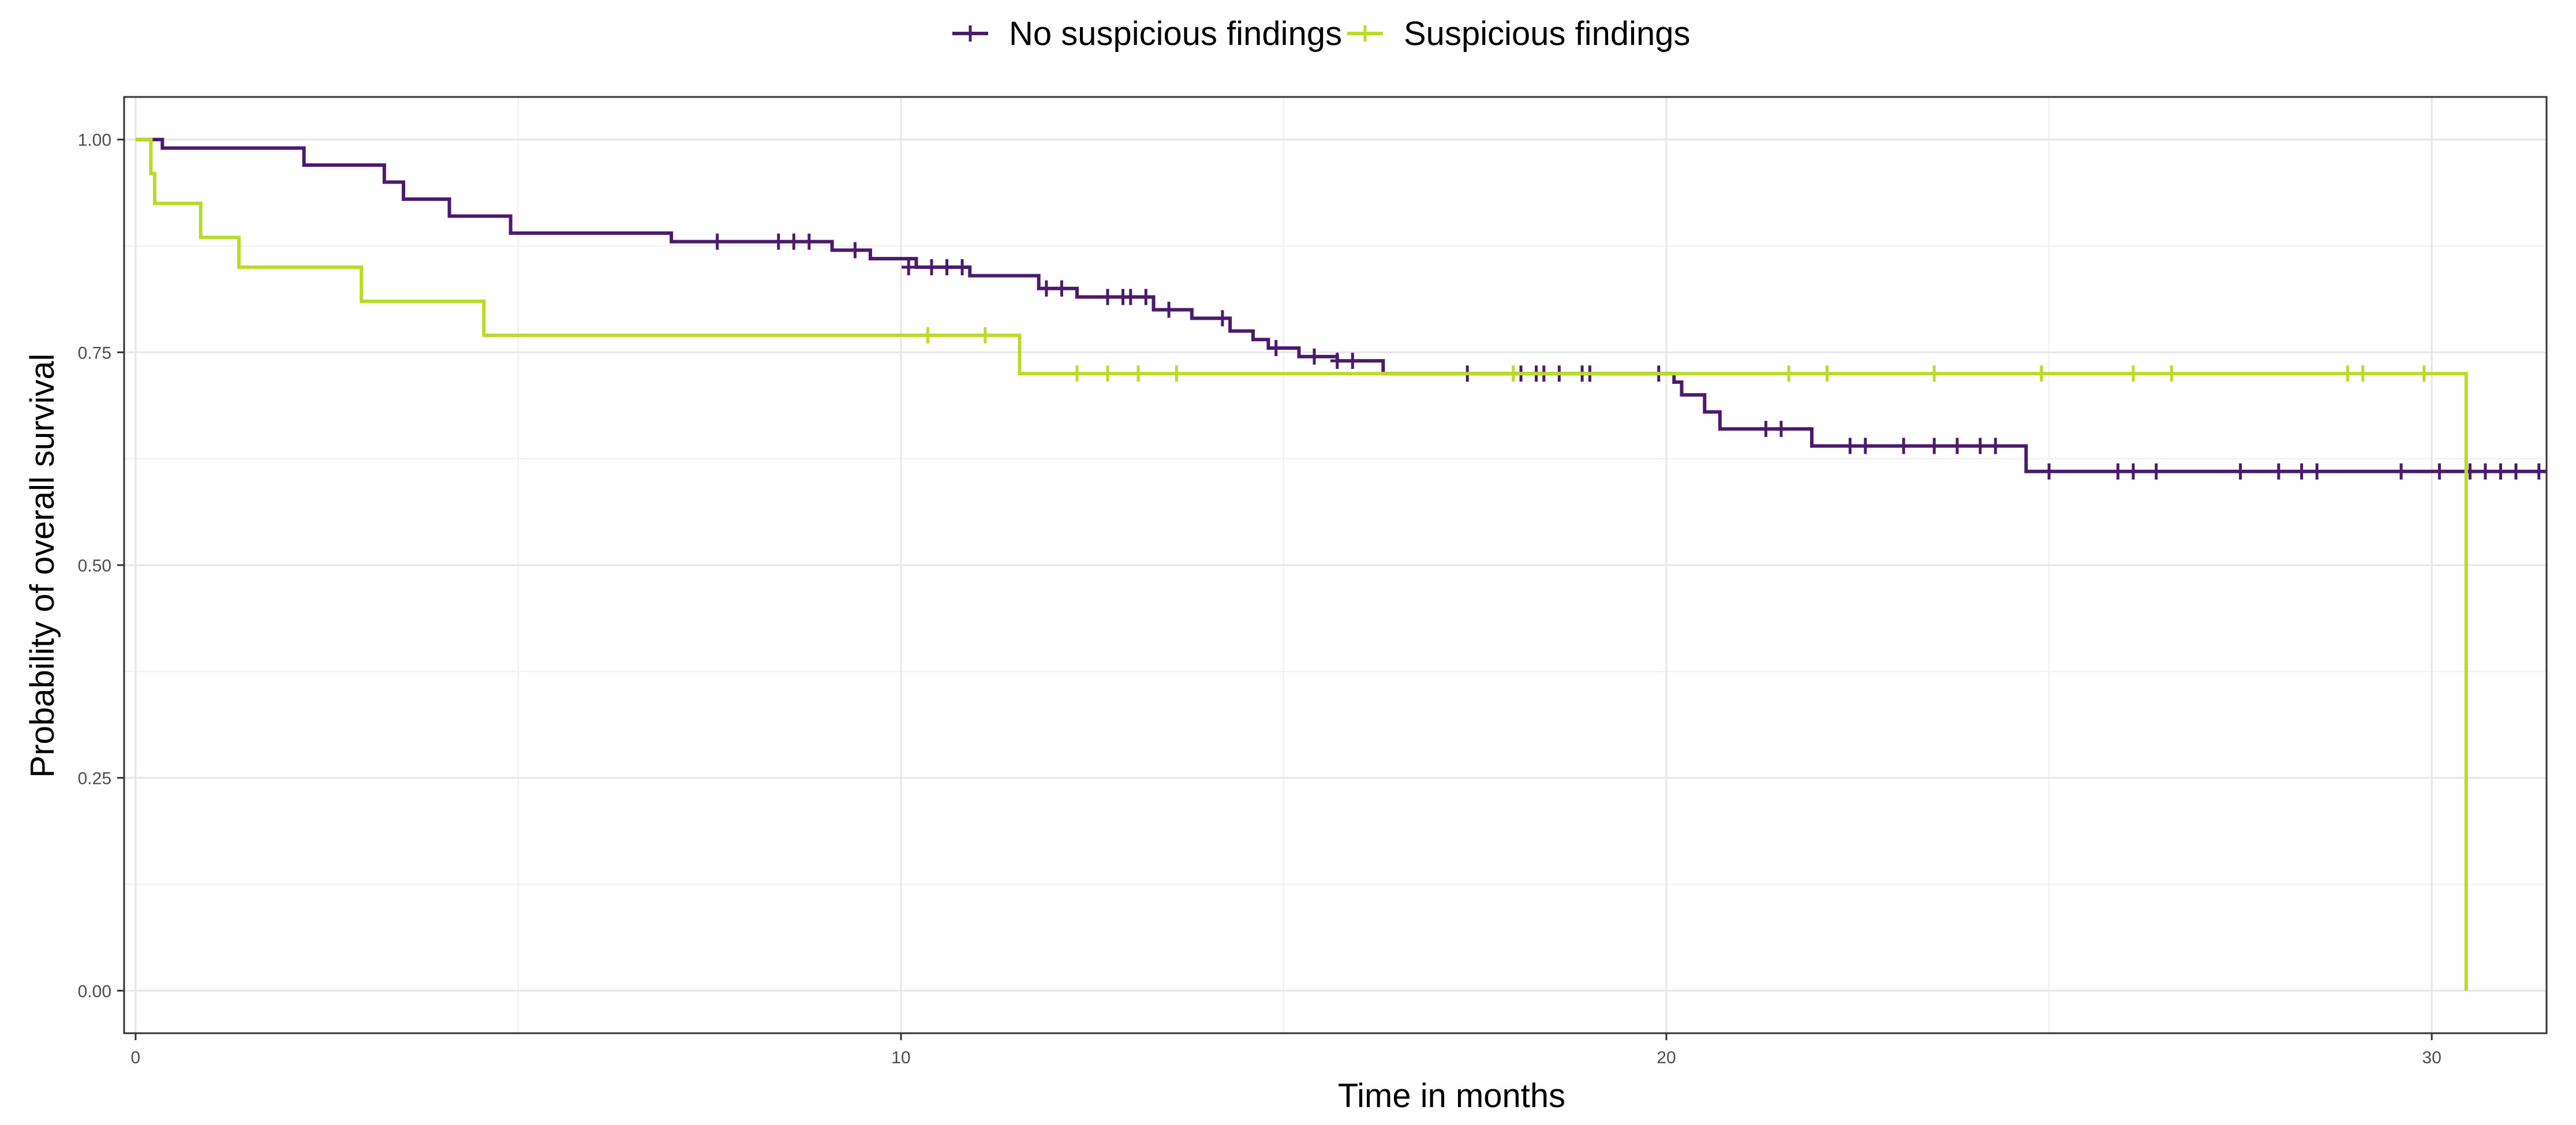  Describe the element at coordinates (1547, 34) in the screenshot. I see `legend-label-suspicious: Suspicious findings` at that location.